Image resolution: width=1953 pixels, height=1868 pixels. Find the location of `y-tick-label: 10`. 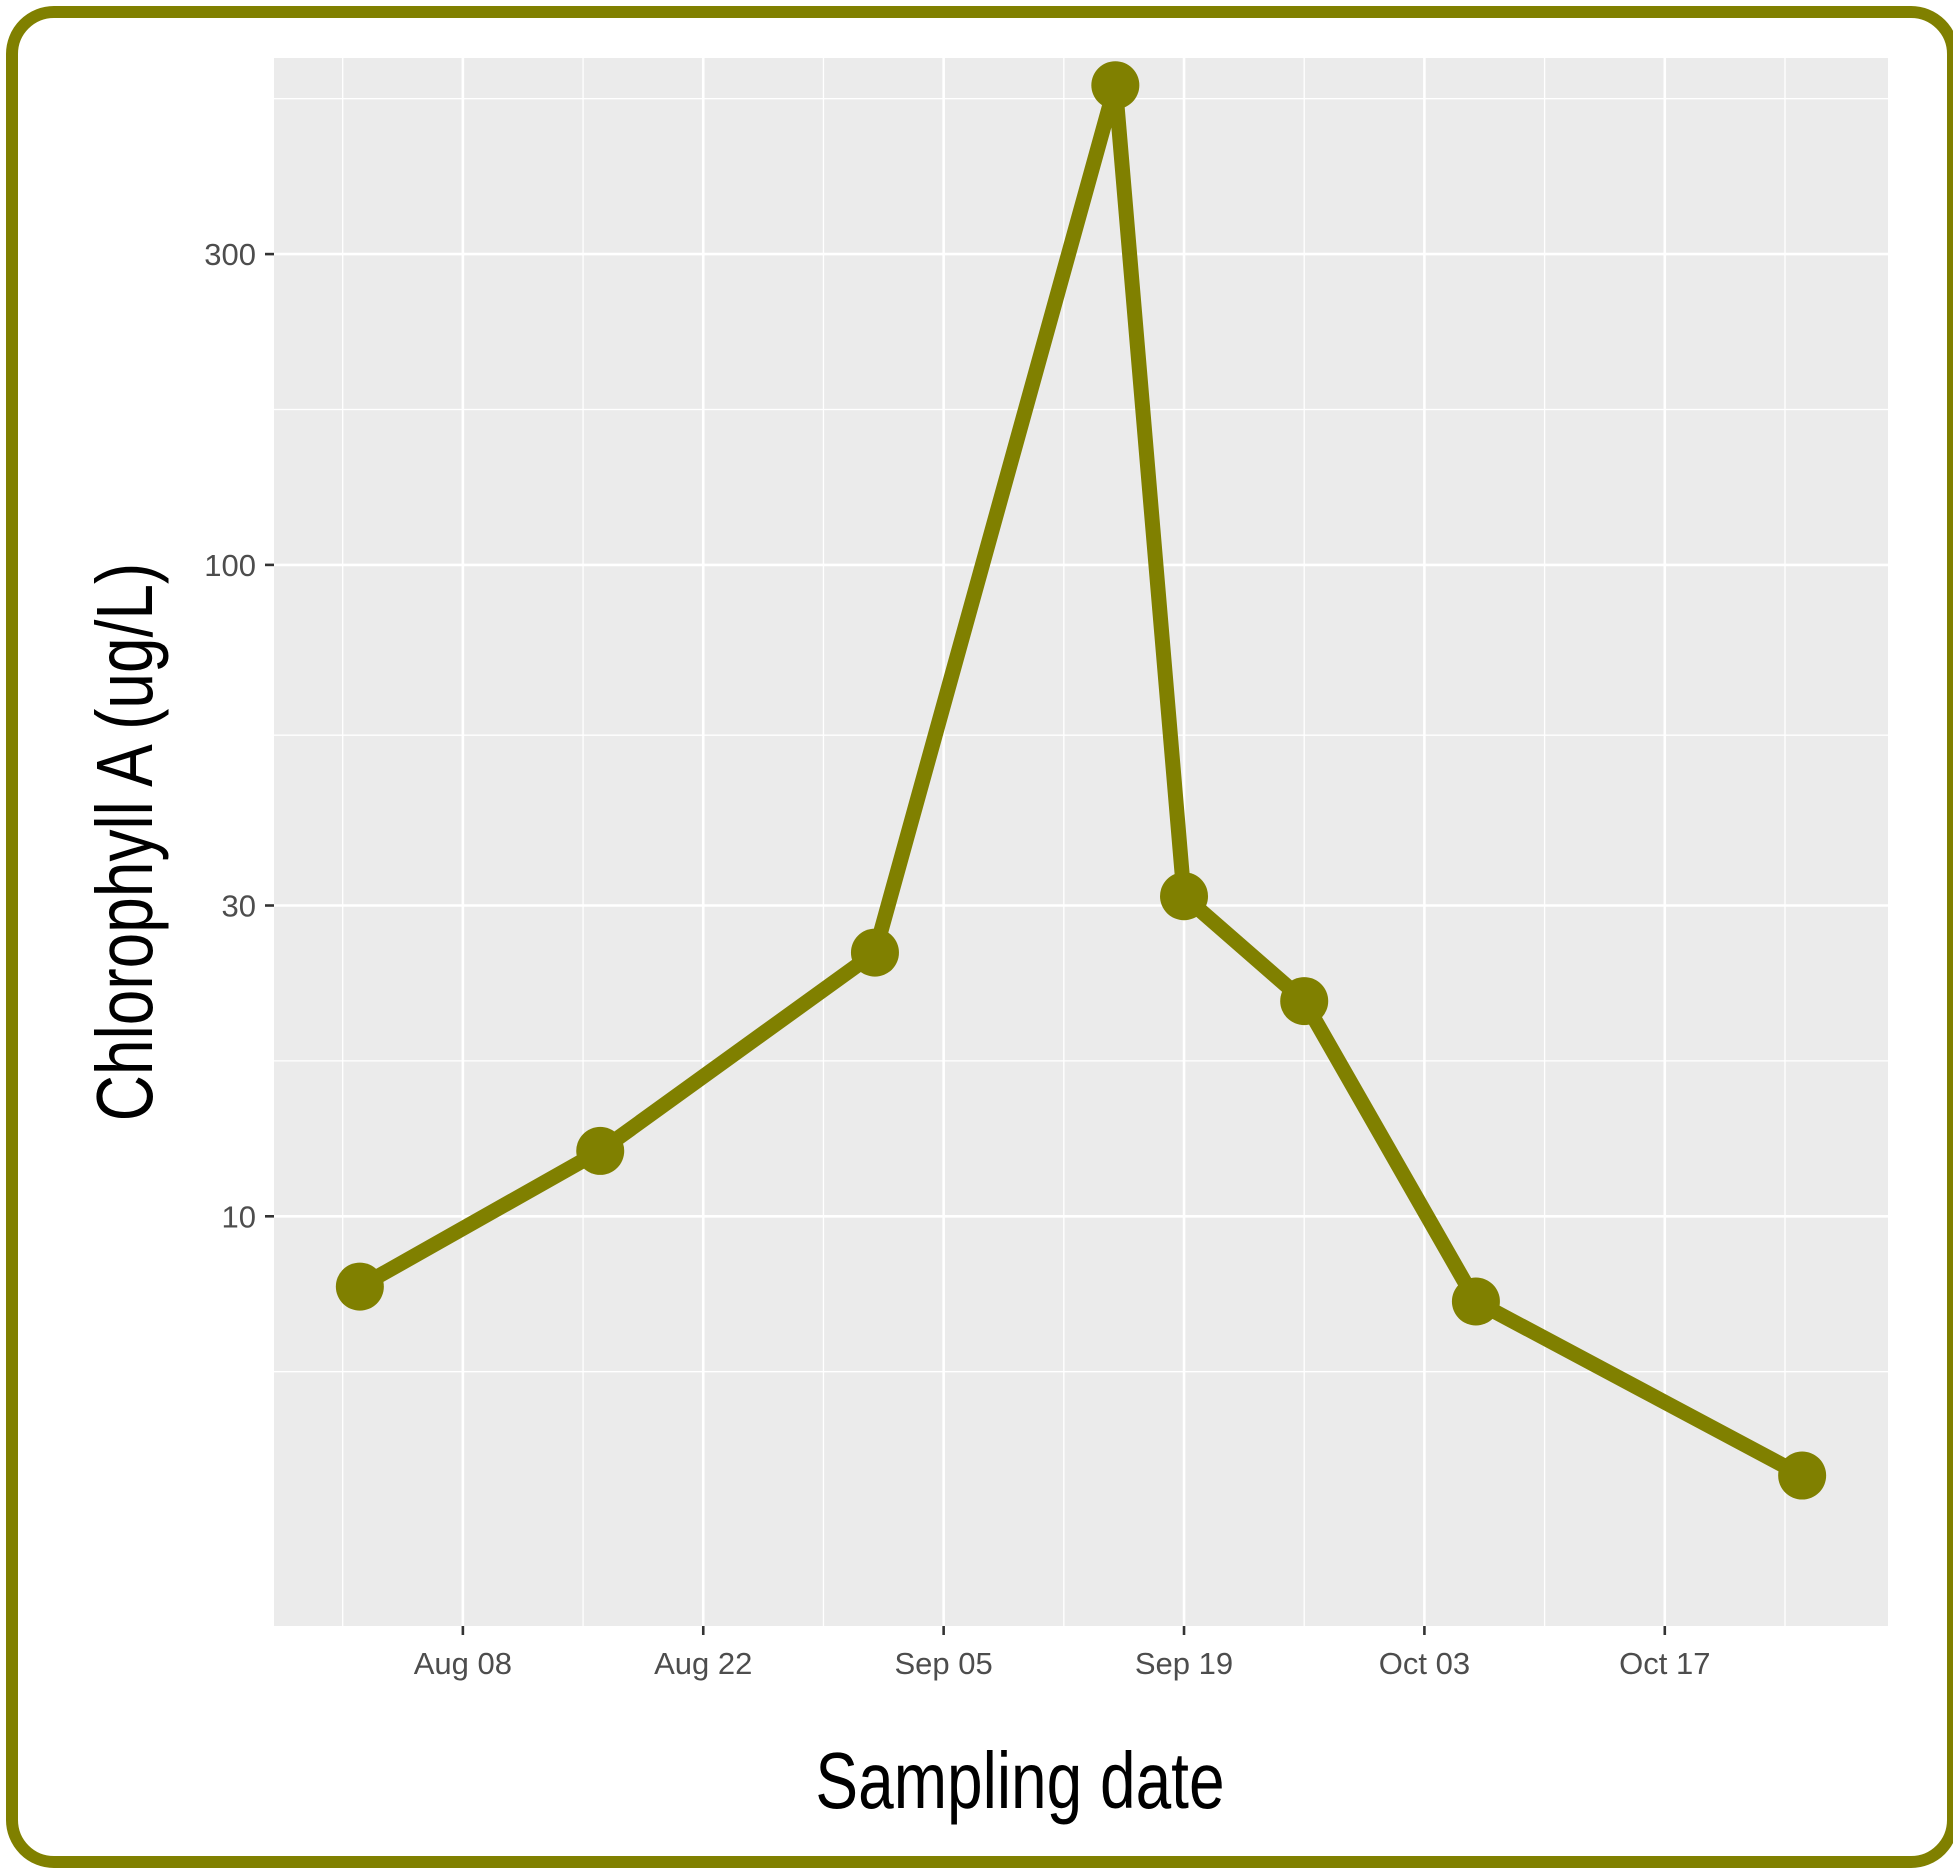

y-tick-label: 10 is located at coordinates (239, 1216).